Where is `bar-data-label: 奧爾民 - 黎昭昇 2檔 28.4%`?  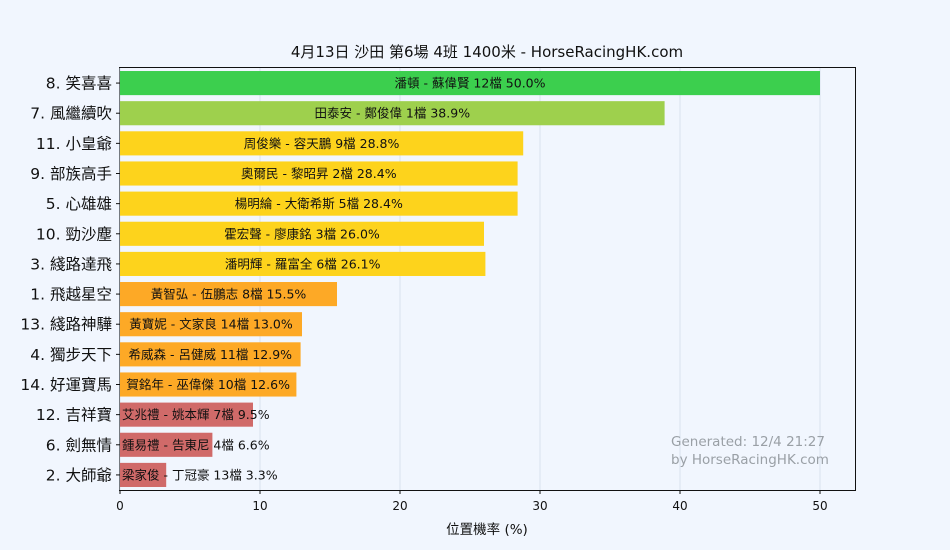 bar-data-label: 奧爾民 - 黎昭昇 2檔 28.4% is located at coordinates (319, 173).